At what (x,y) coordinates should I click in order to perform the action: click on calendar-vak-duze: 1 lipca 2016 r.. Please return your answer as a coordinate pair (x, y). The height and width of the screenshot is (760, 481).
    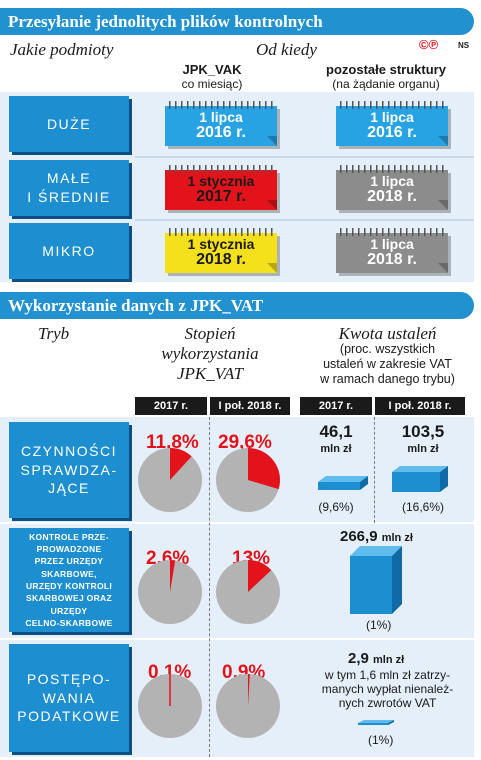
    Looking at the image, I should click on (225, 124).